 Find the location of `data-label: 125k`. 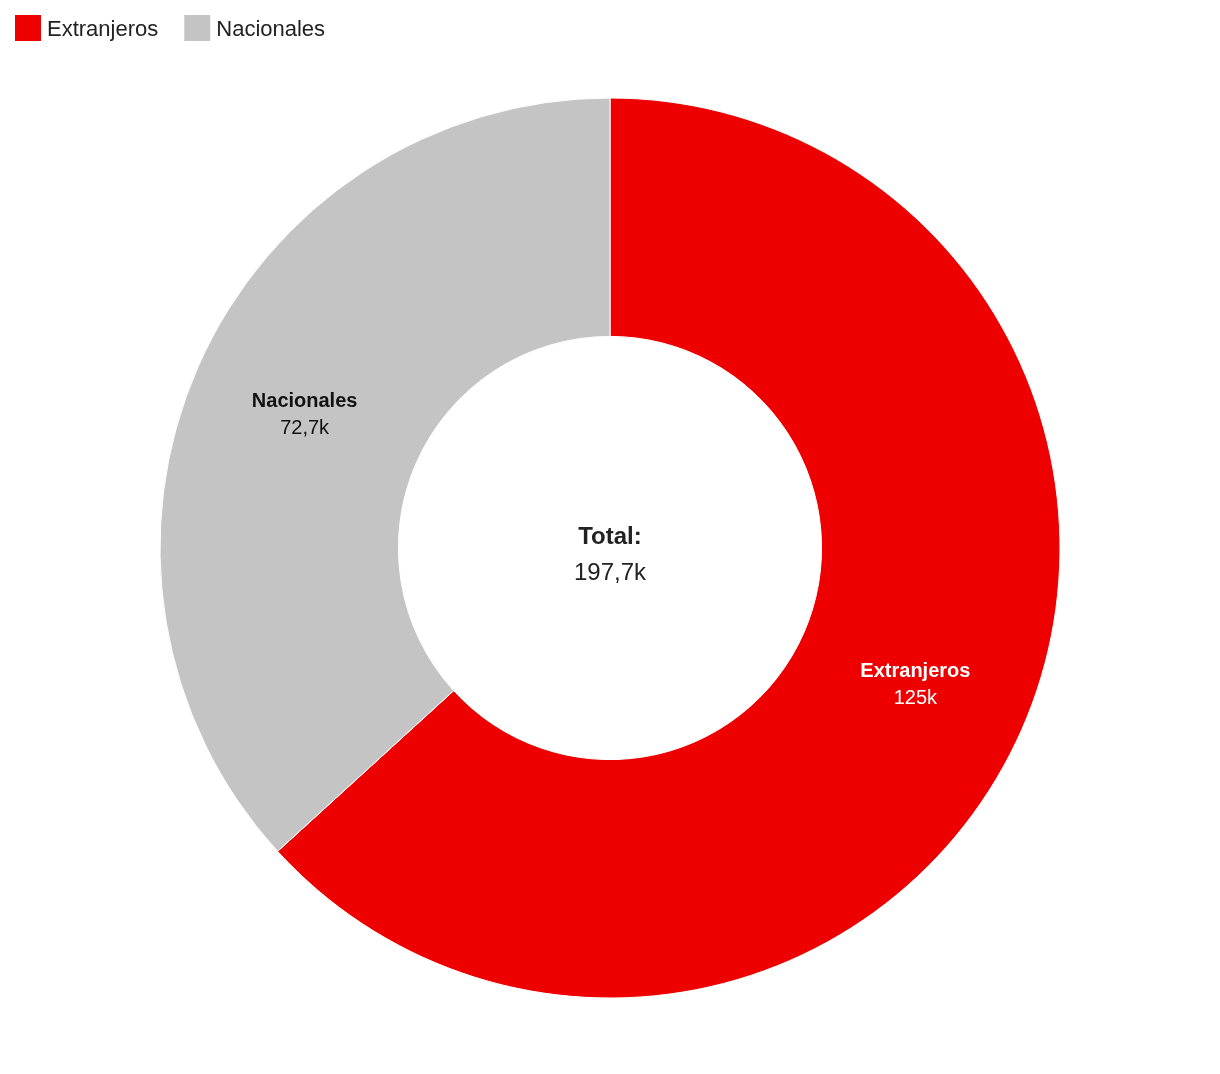

data-label: 125k is located at coordinates (916, 696).